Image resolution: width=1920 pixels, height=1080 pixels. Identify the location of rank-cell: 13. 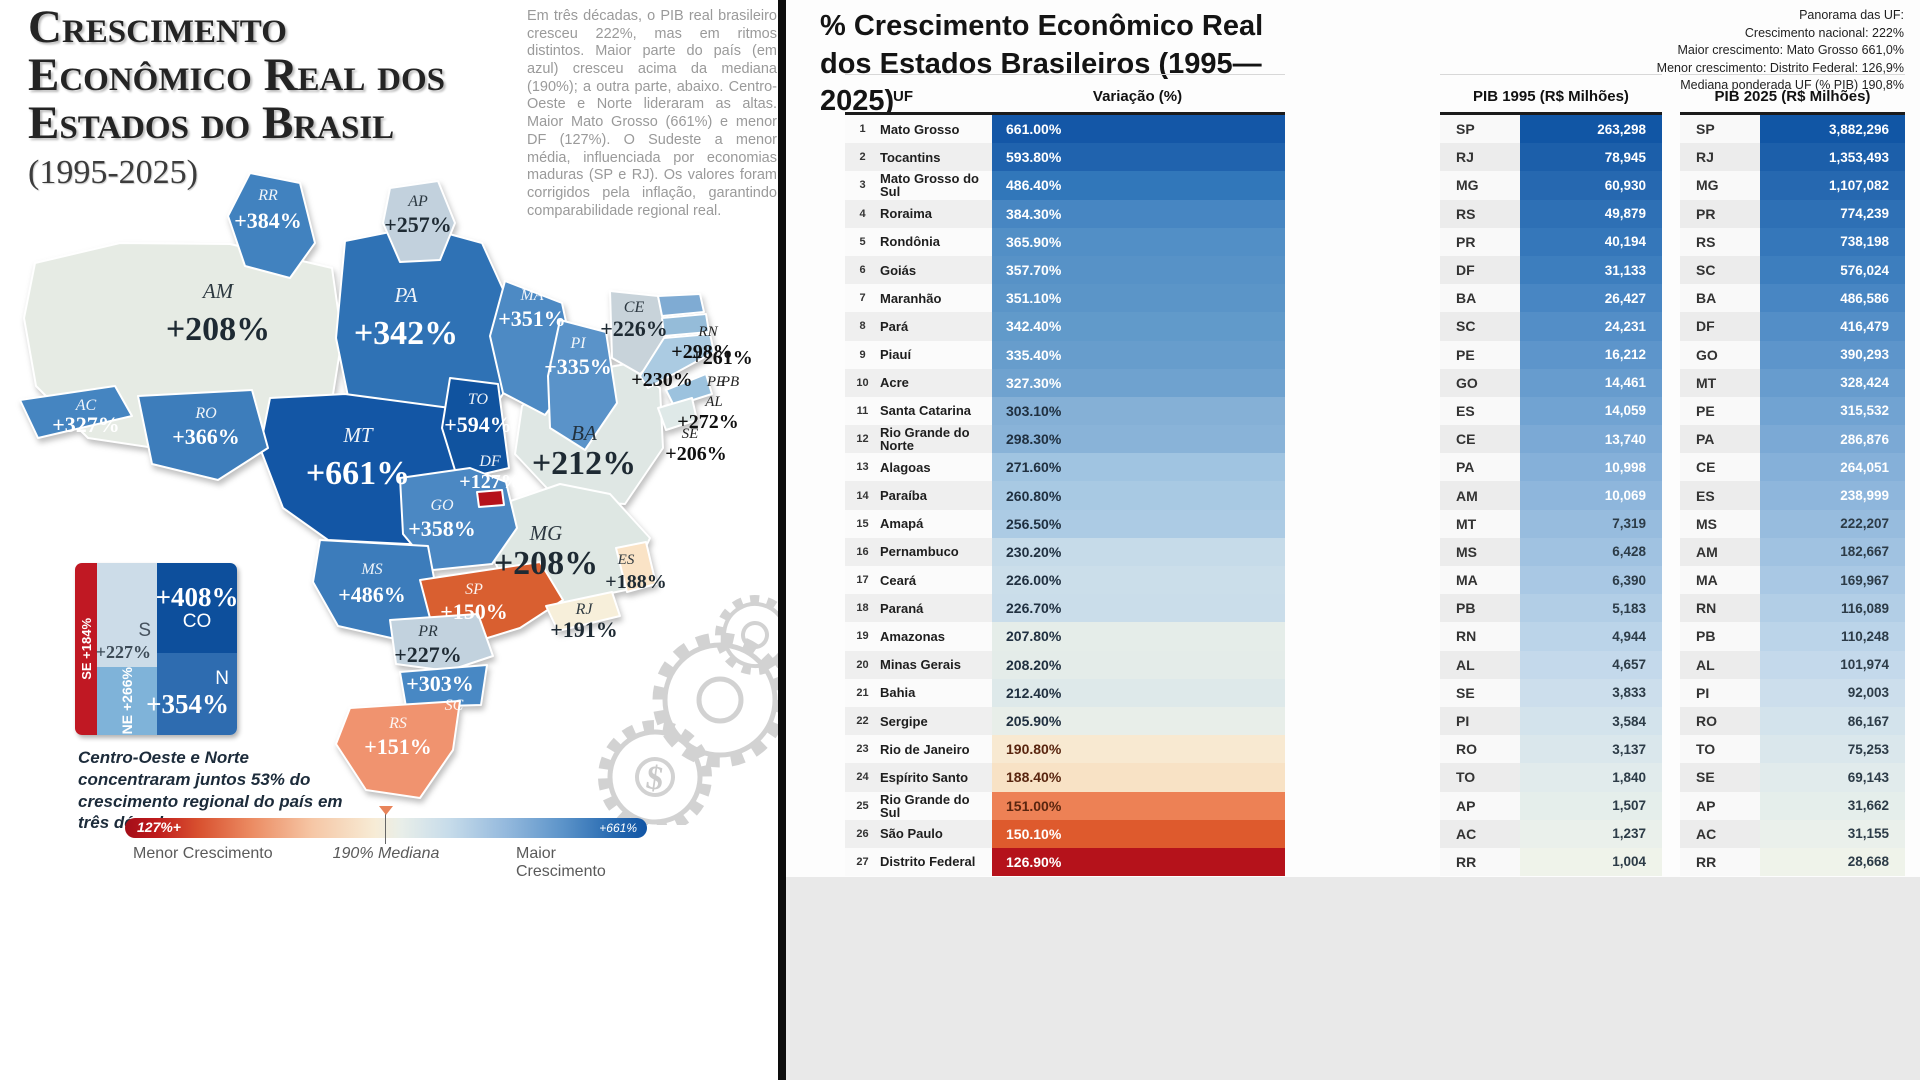
(862, 467).